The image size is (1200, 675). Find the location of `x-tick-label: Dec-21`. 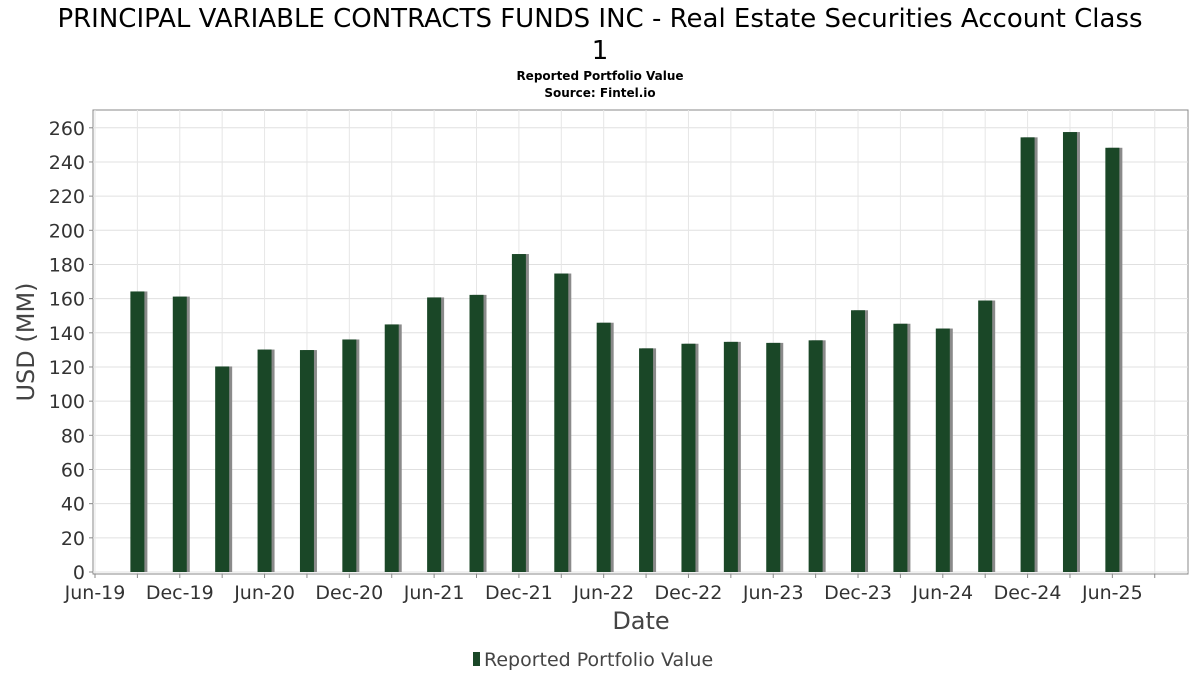

x-tick-label: Dec-21 is located at coordinates (519, 593).